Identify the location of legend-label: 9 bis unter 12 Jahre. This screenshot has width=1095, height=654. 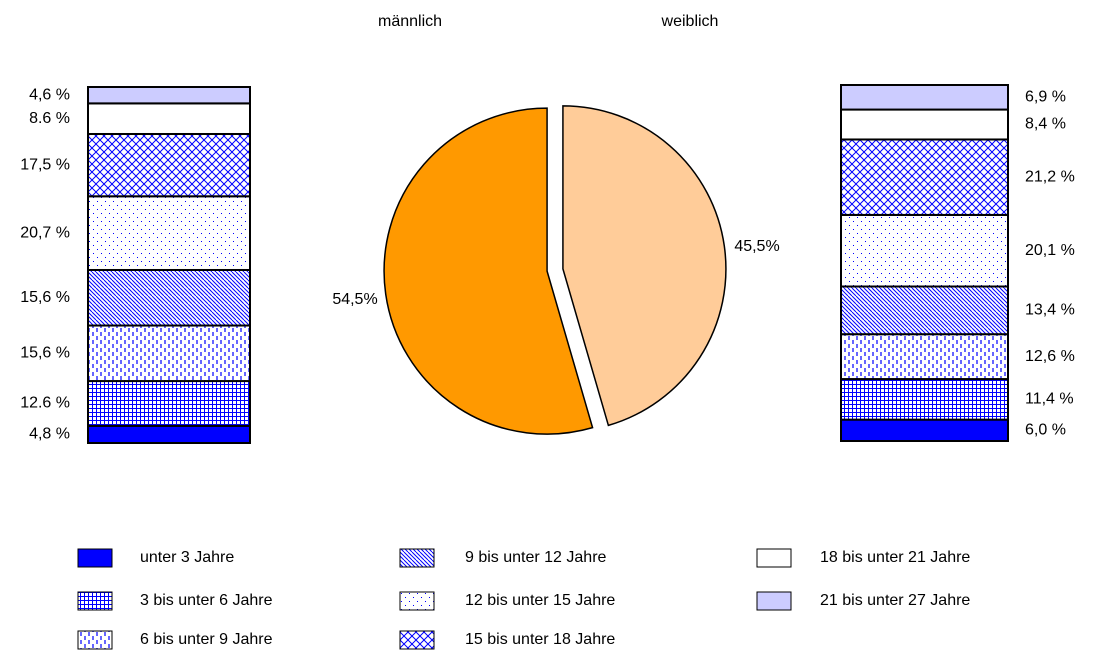
(536, 557).